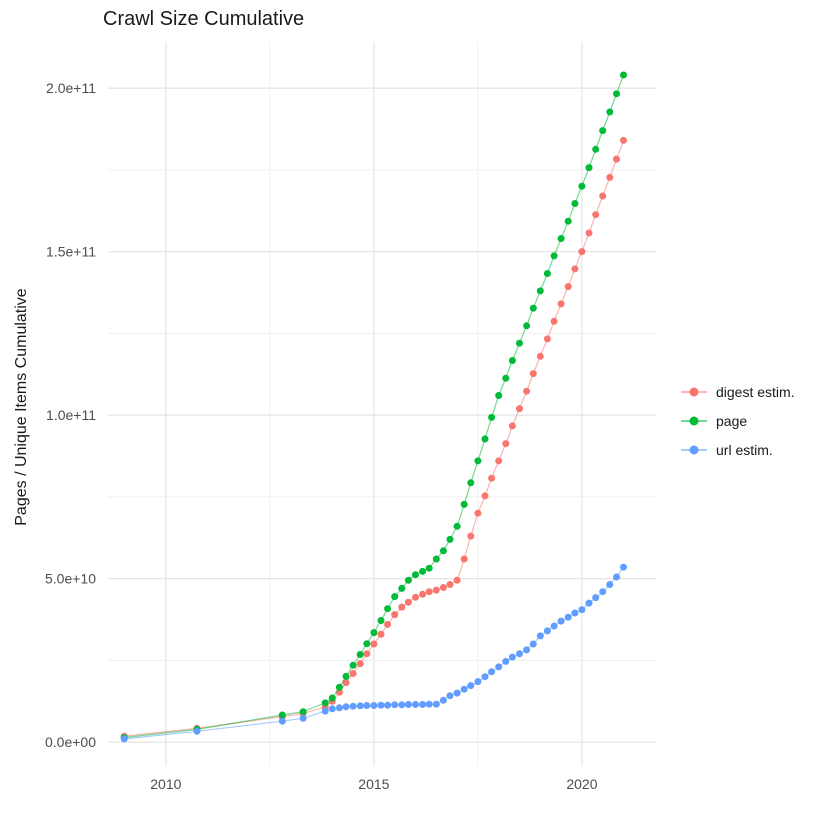  Describe the element at coordinates (755, 391) in the screenshot. I see `legend-label-digest: digest estim.` at that location.